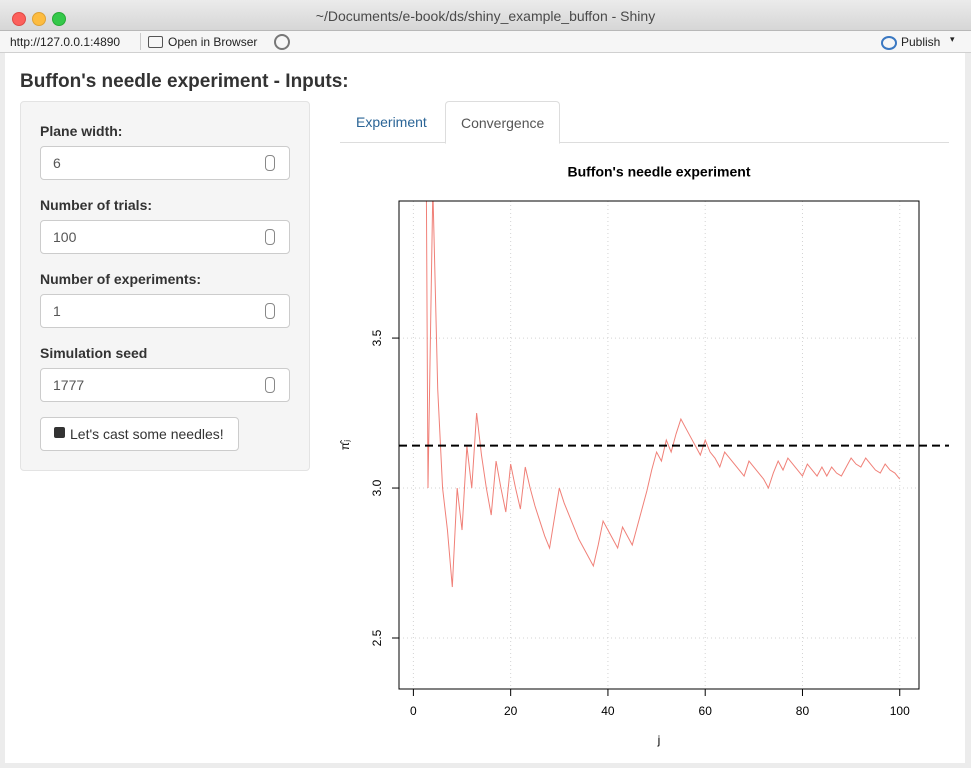 This screenshot has height=768, width=971. I want to click on y-axis-label: π̂ⱼ, so click(346, 445).